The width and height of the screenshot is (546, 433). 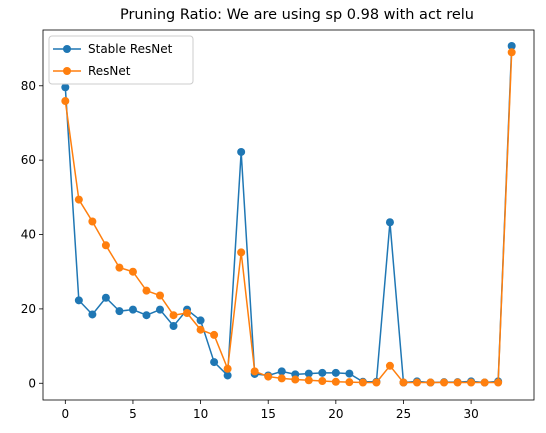 I want to click on x-tick-label-2: 10, so click(x=200, y=414).